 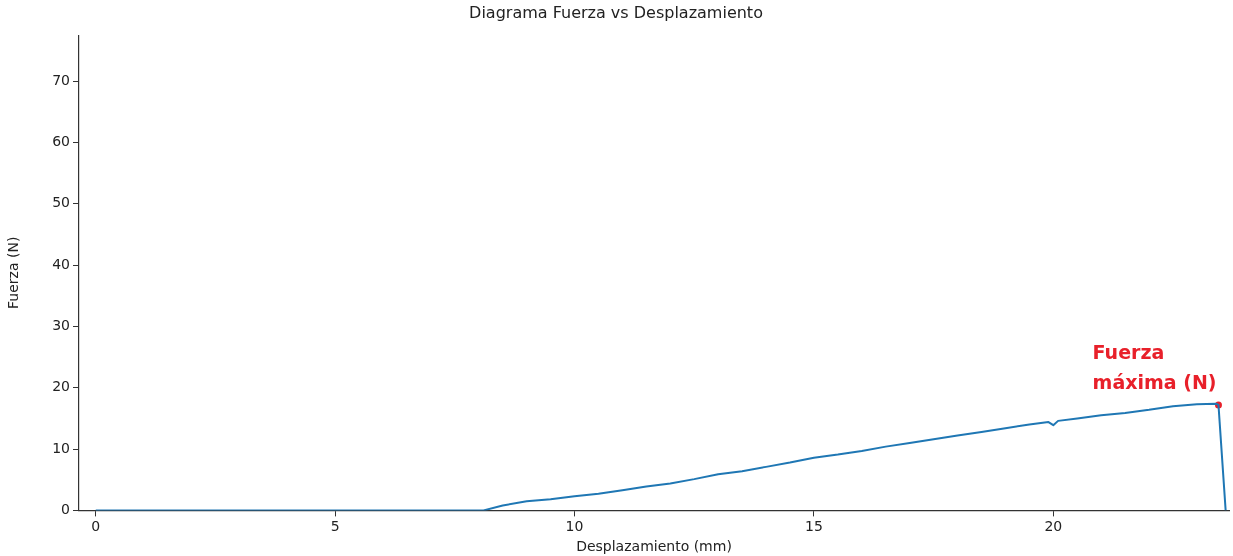 What do you see at coordinates (1154, 366) in the screenshot?
I see `annotation: Fuerza máxima (N)` at bounding box center [1154, 366].